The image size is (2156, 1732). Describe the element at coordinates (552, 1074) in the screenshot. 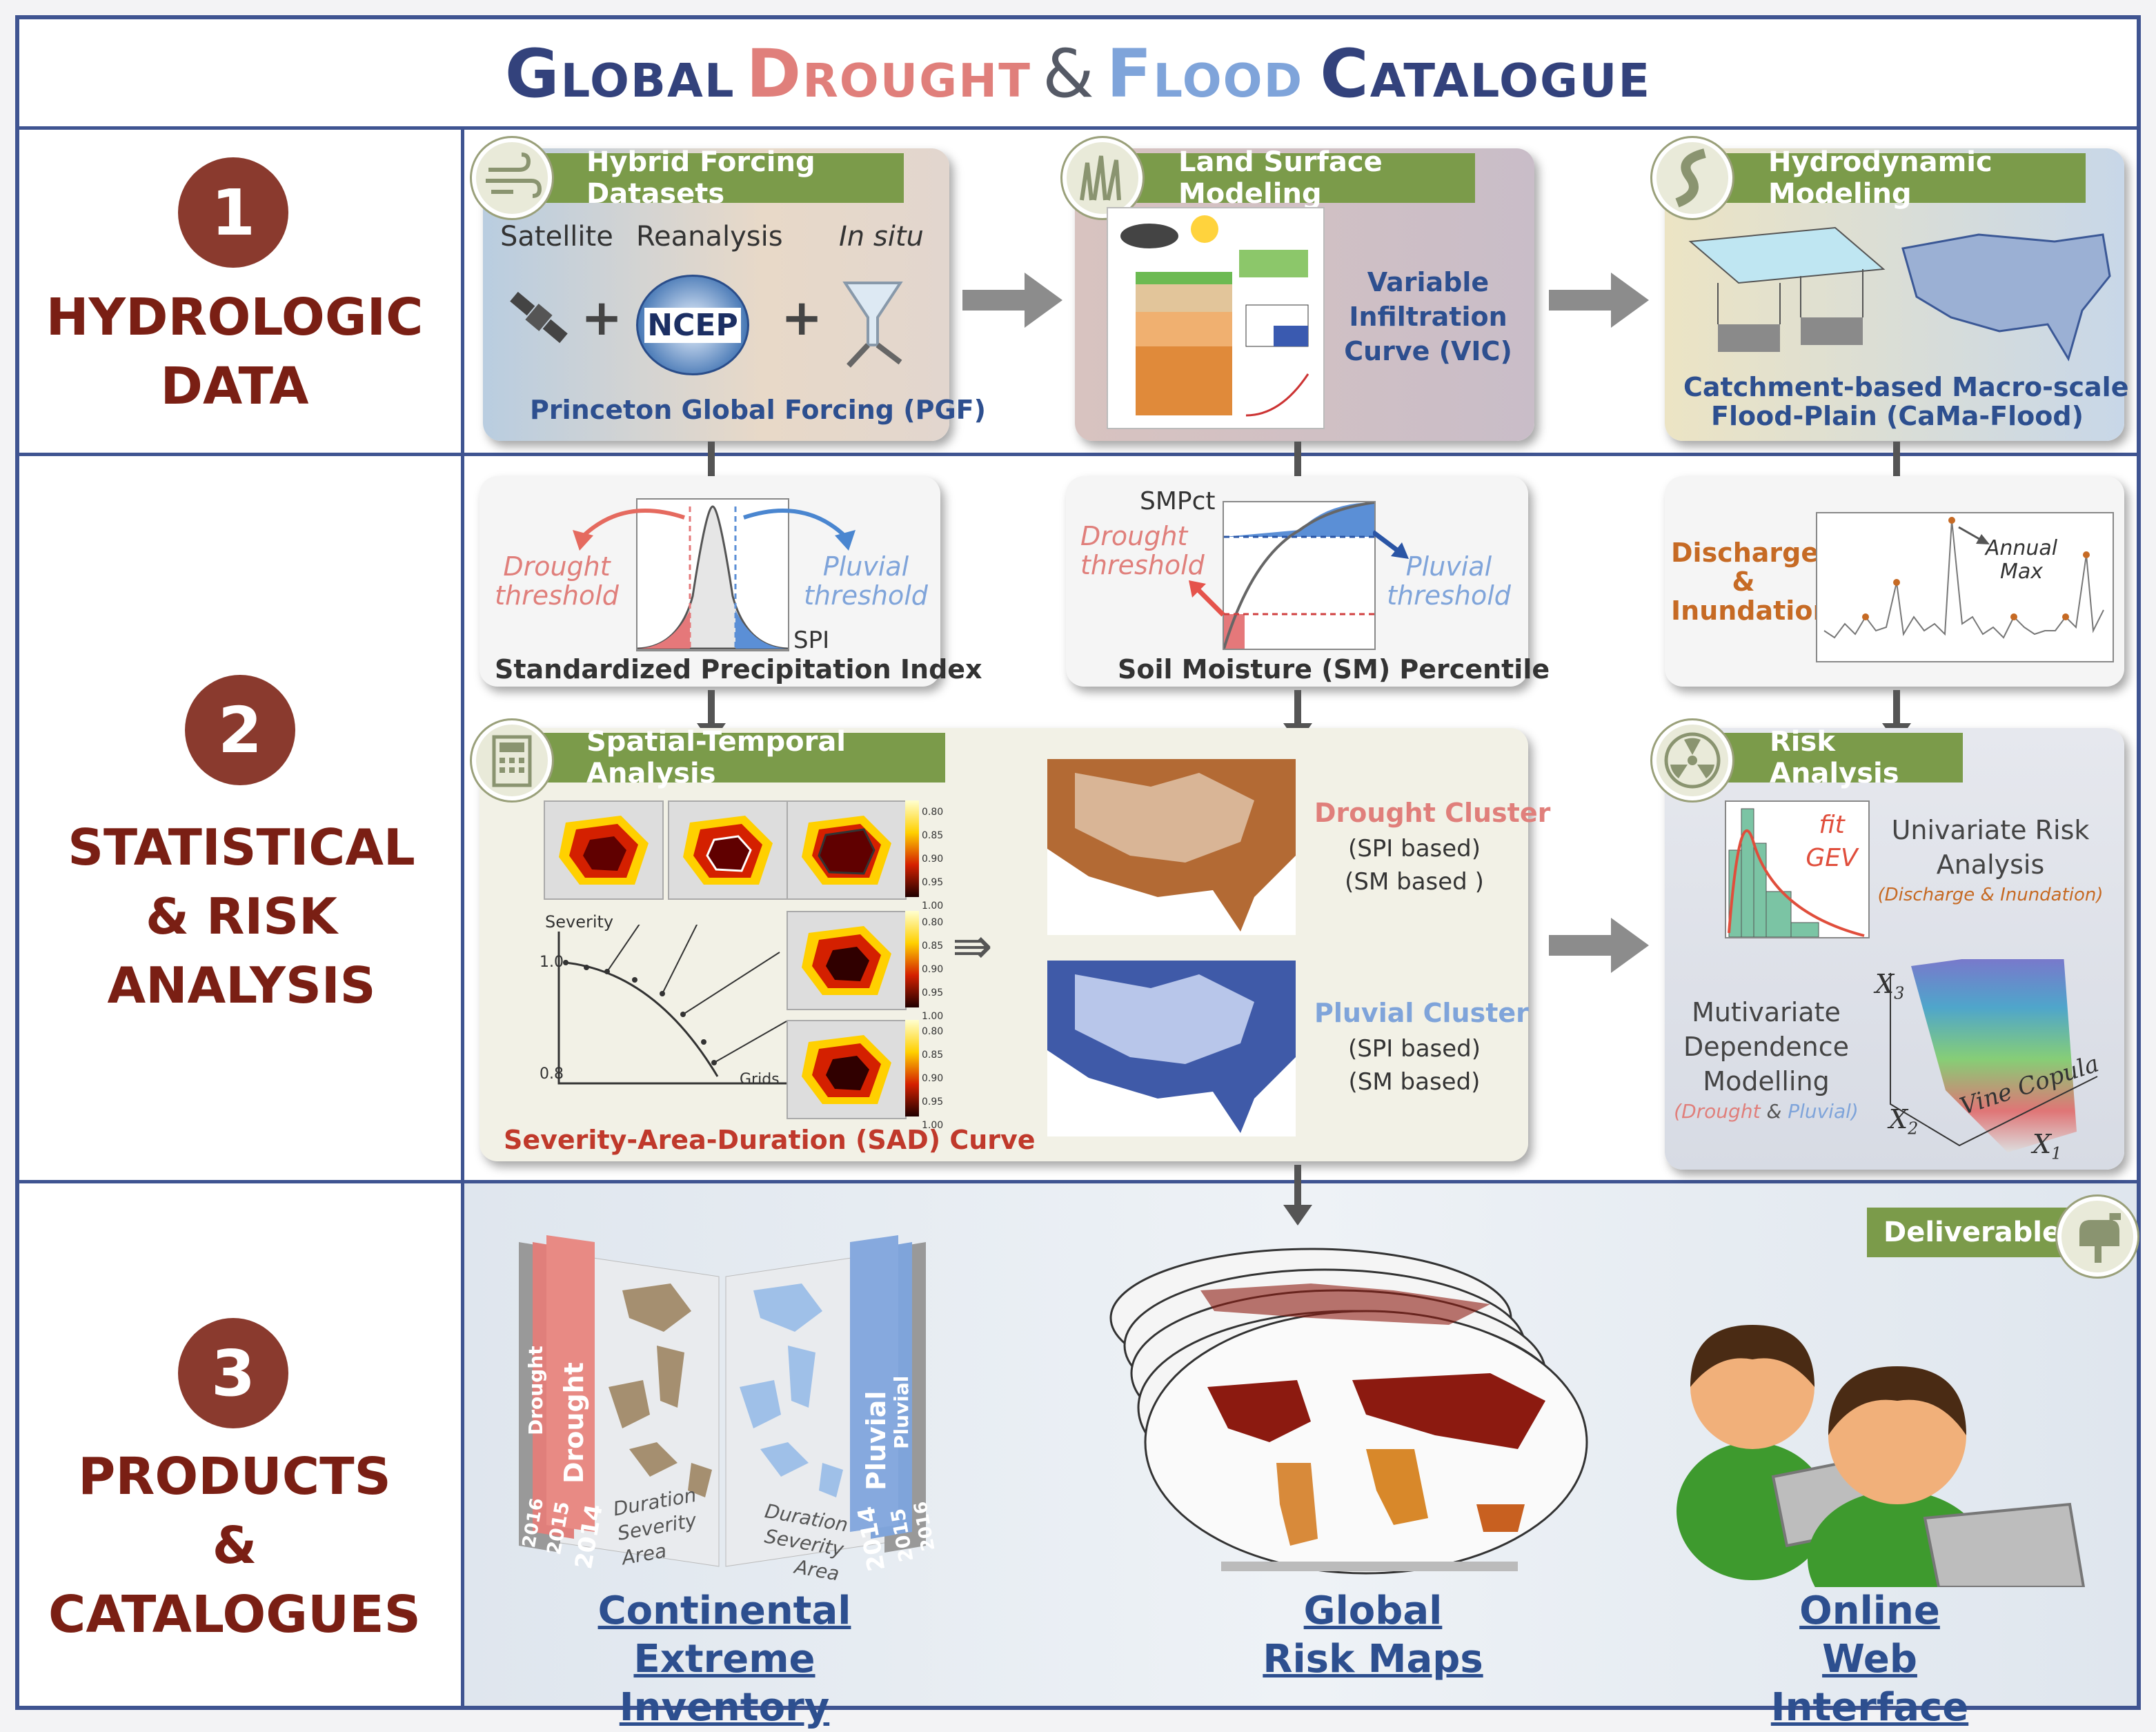

I see `sad-tick-08: 0.8` at that location.